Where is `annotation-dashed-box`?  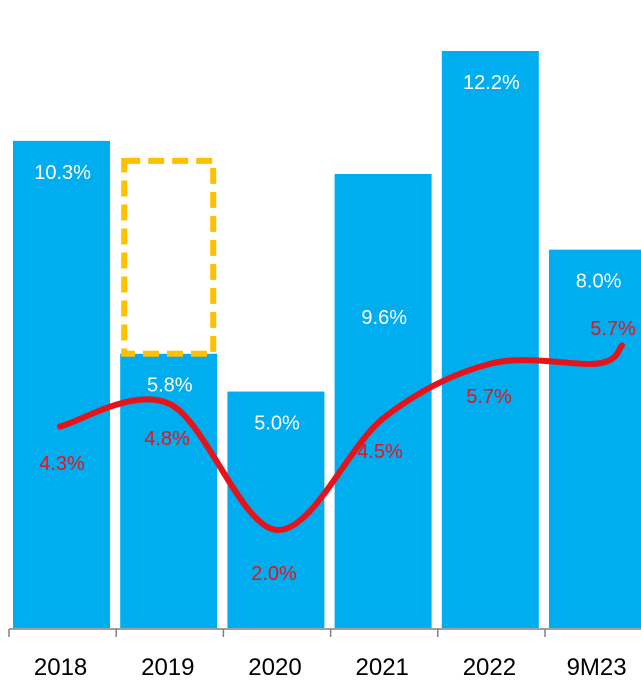
annotation-dashed-box is located at coordinates (169, 257).